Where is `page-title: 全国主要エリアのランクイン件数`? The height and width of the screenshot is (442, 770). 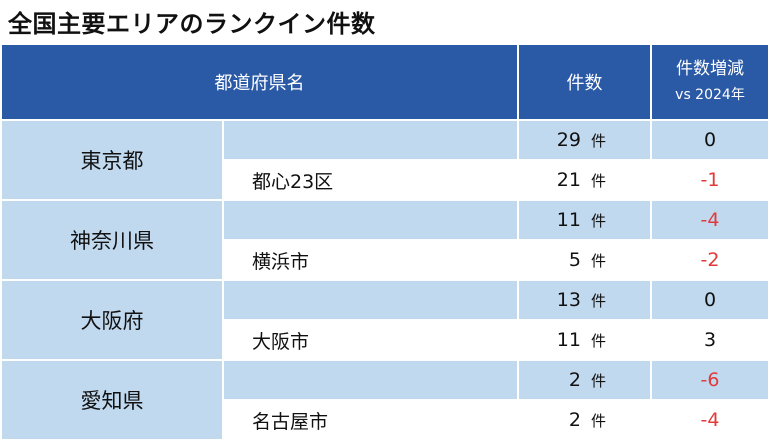 page-title: 全国主要エリアのランクイン件数 is located at coordinates (192, 24).